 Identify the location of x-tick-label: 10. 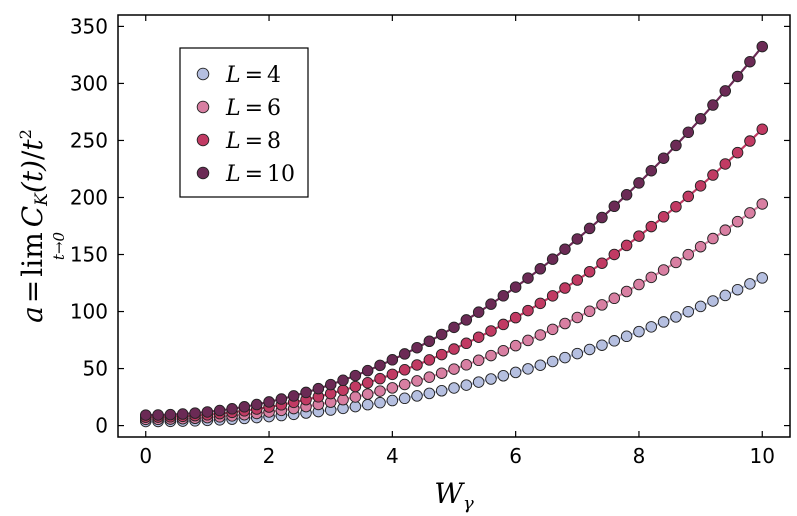
(762, 456).